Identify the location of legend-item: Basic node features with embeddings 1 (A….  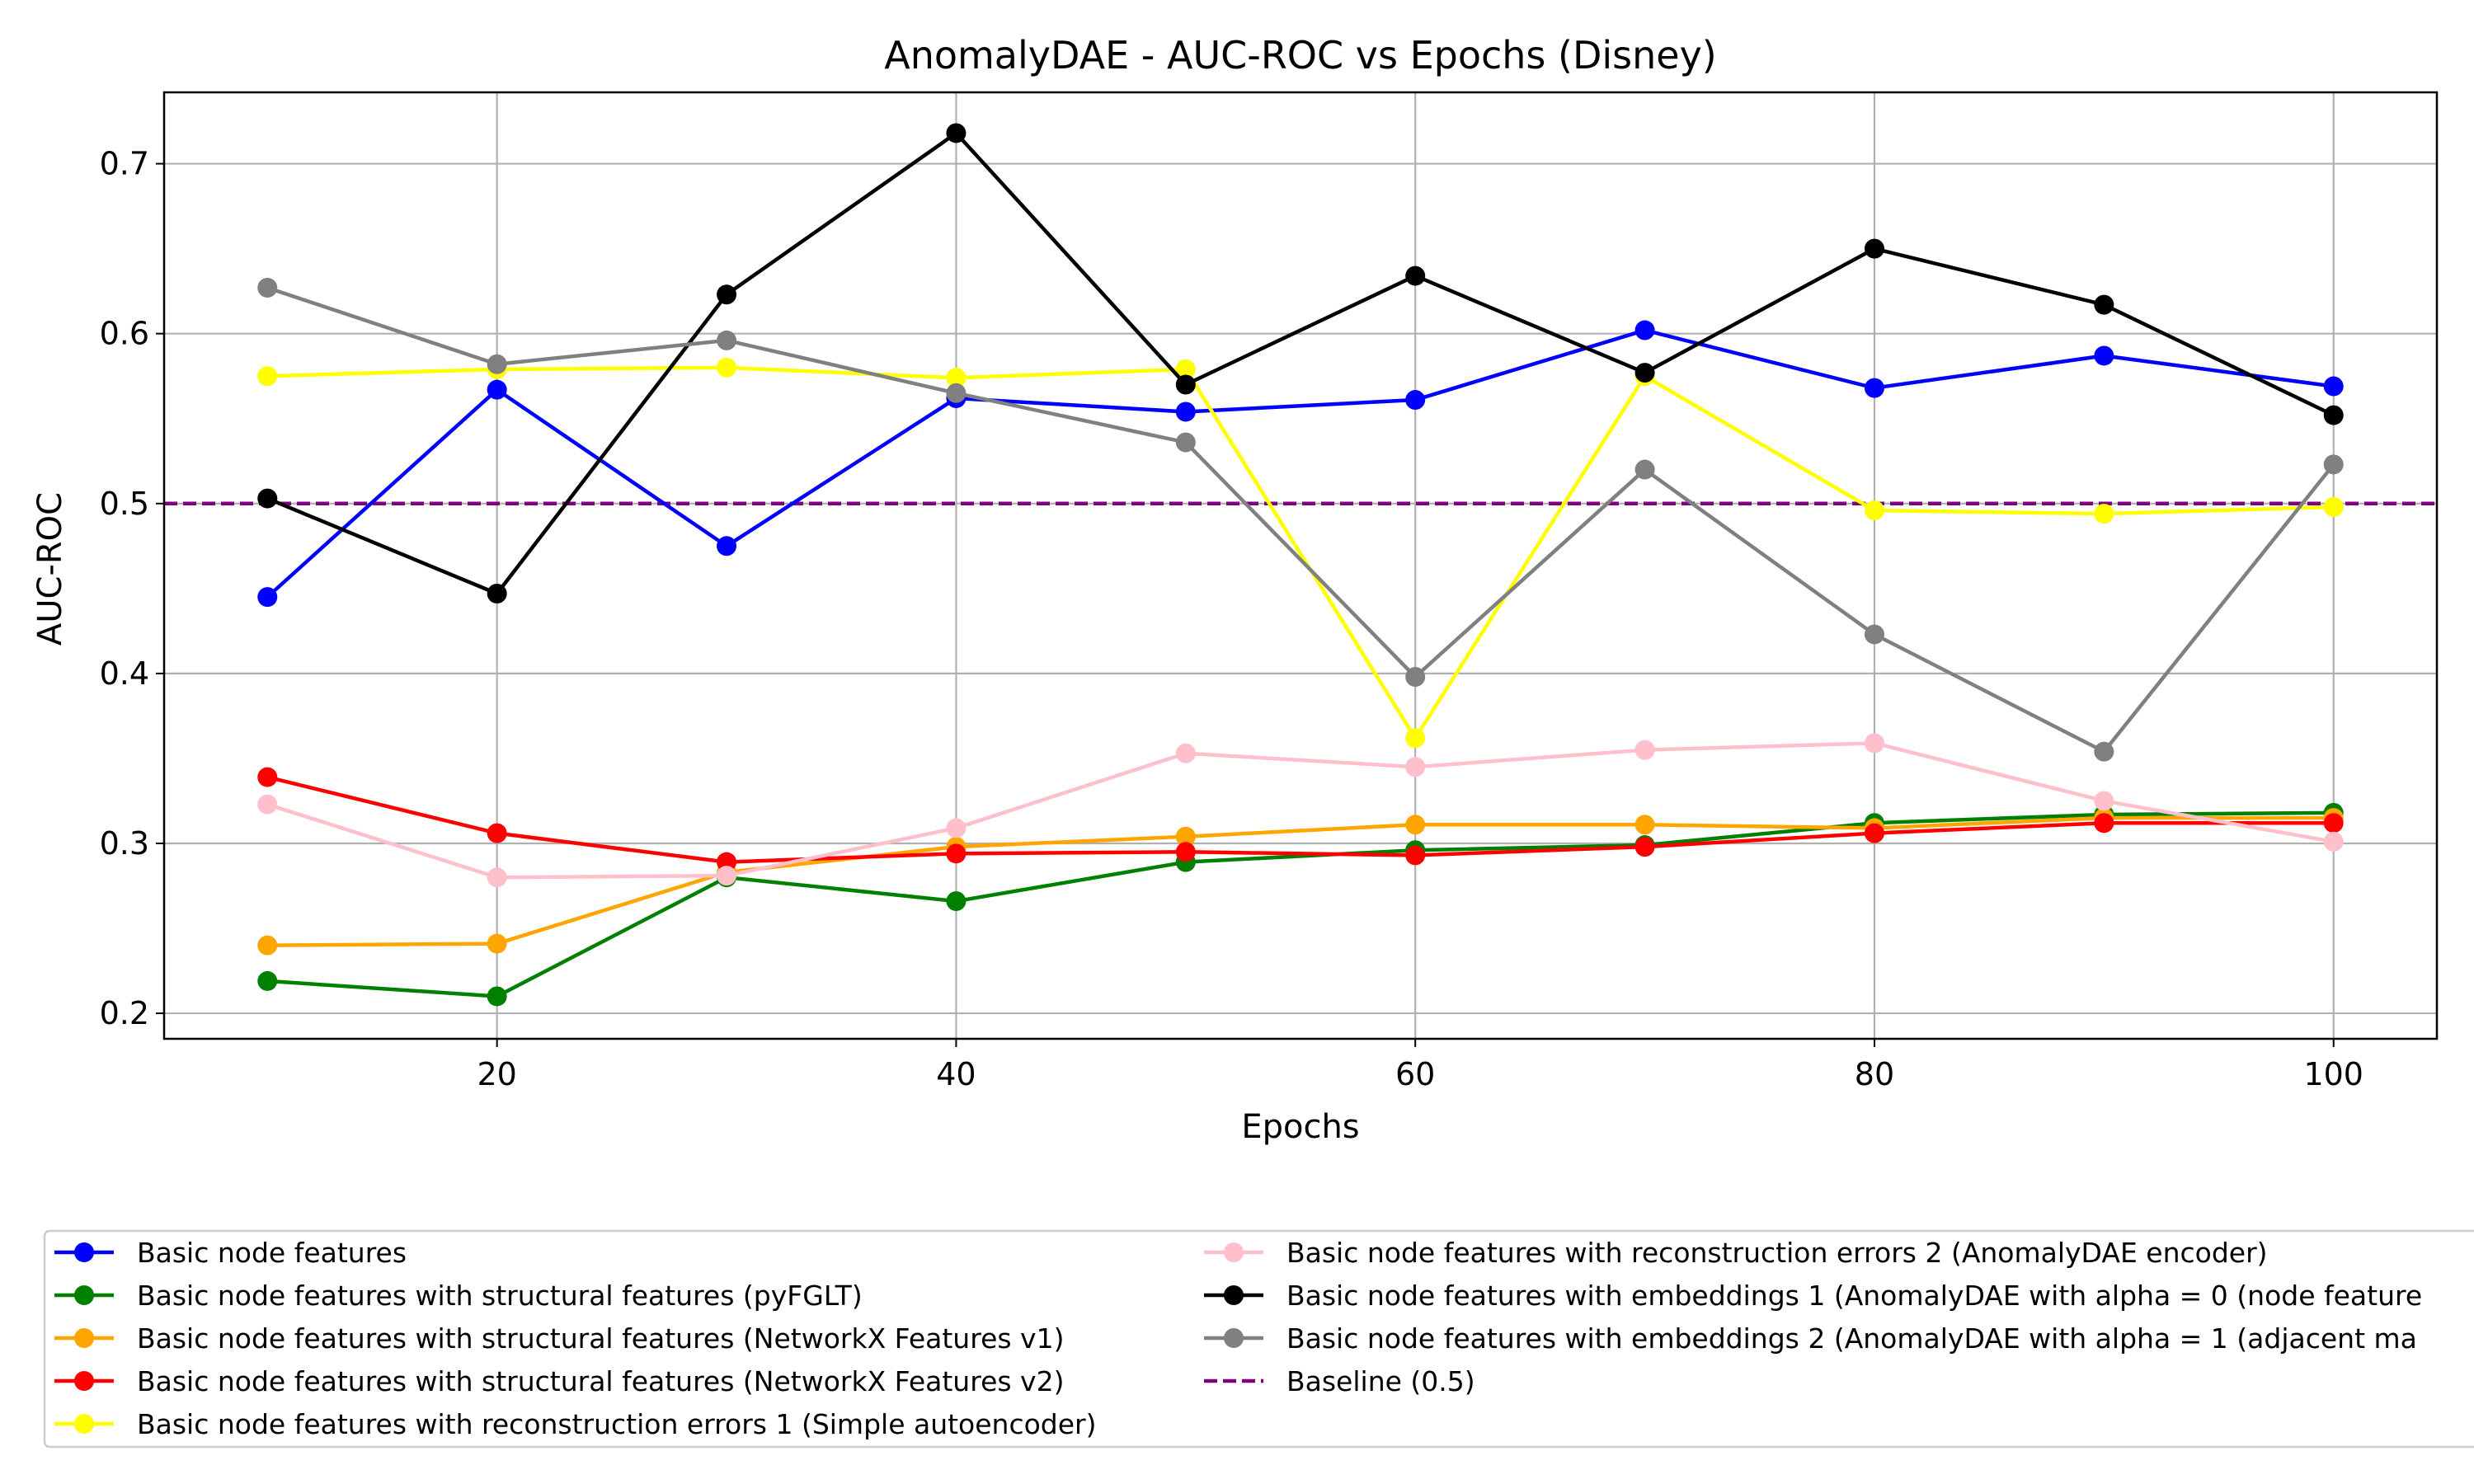
(1813, 1296).